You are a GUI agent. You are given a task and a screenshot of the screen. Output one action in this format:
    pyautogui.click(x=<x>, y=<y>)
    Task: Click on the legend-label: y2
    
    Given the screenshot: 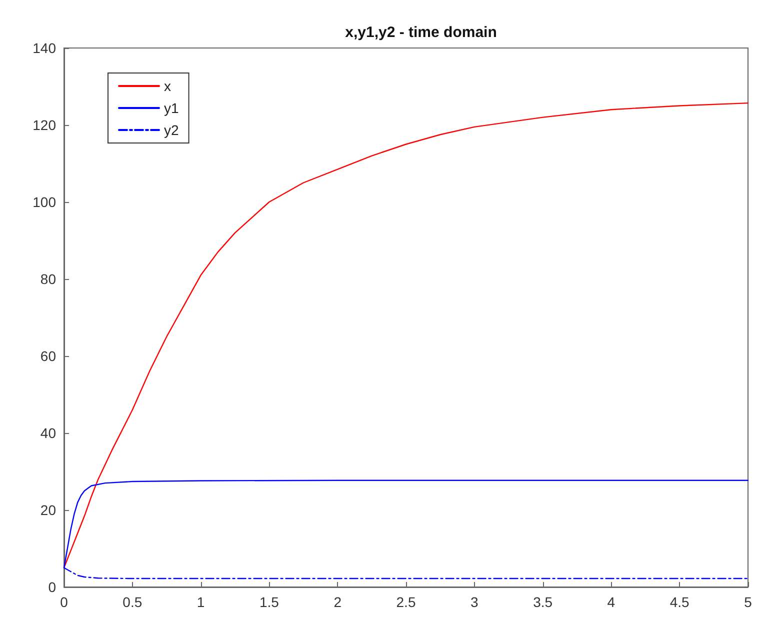 What is the action you would take?
    pyautogui.click(x=171, y=130)
    